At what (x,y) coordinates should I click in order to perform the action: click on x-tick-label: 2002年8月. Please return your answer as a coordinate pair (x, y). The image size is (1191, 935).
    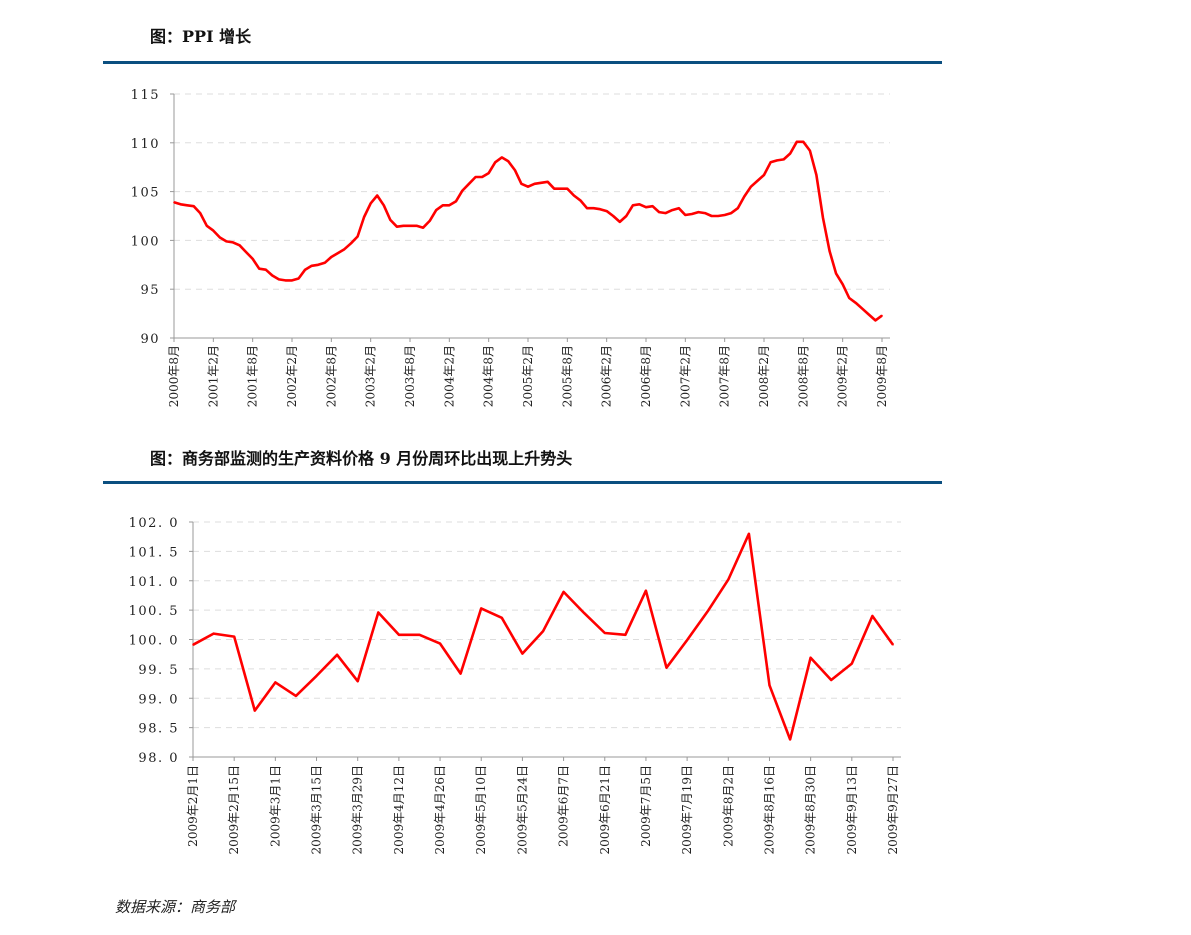
    Looking at the image, I should click on (331, 376).